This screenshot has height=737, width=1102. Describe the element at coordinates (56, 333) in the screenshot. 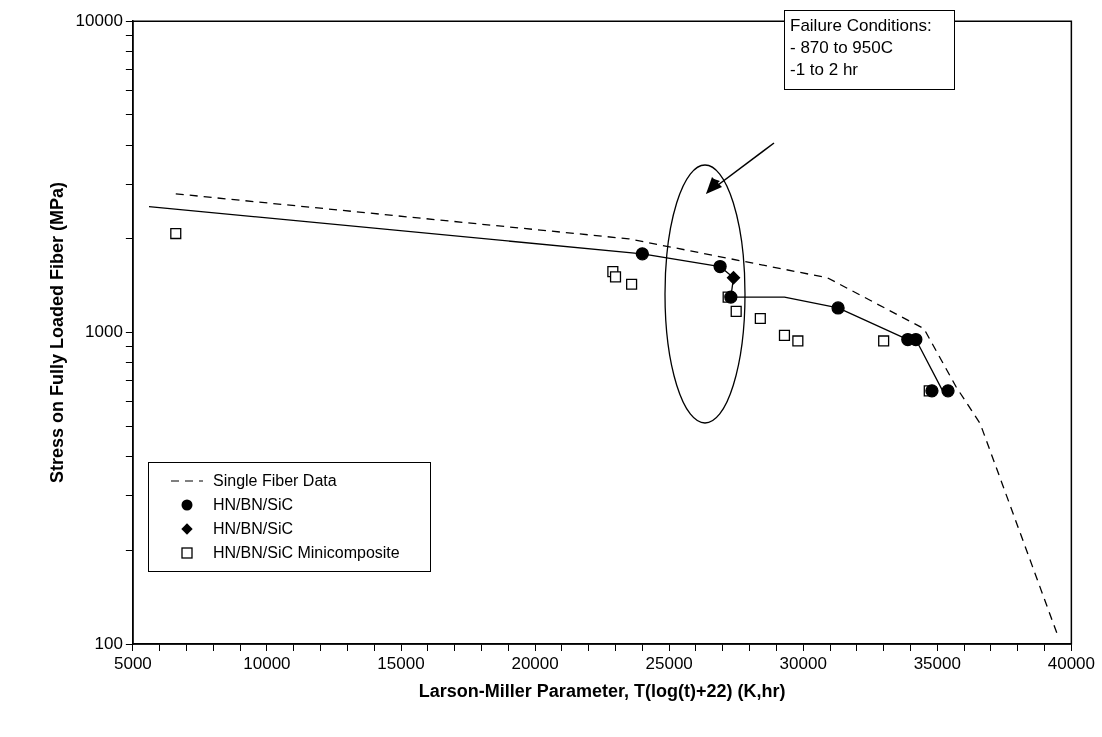

I see `y-axis-title: Stress on Fully Loaded Fiber (MPa)` at that location.